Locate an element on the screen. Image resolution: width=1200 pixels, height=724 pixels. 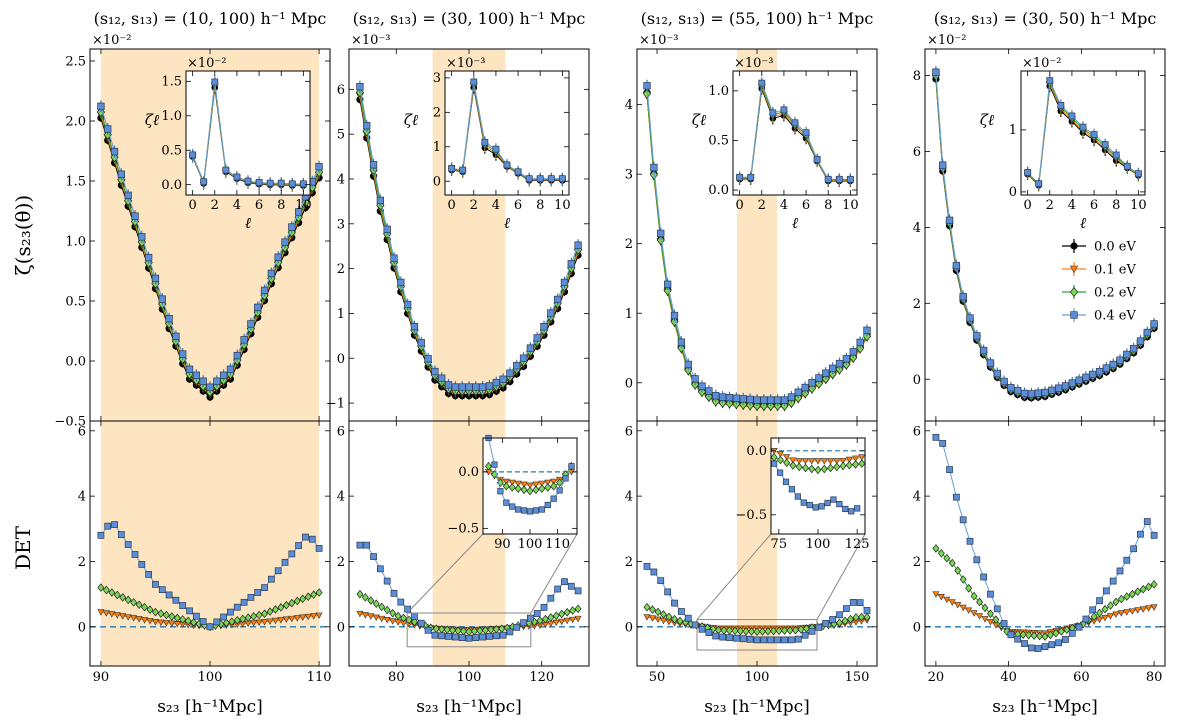
legend-marker is located at coordinates (1074, 246).